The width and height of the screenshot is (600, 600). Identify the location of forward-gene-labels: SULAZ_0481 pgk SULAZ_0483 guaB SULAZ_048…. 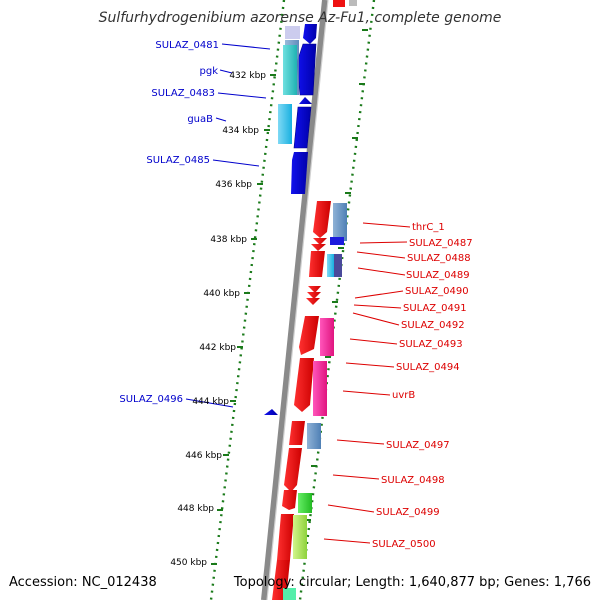
(169, 222).